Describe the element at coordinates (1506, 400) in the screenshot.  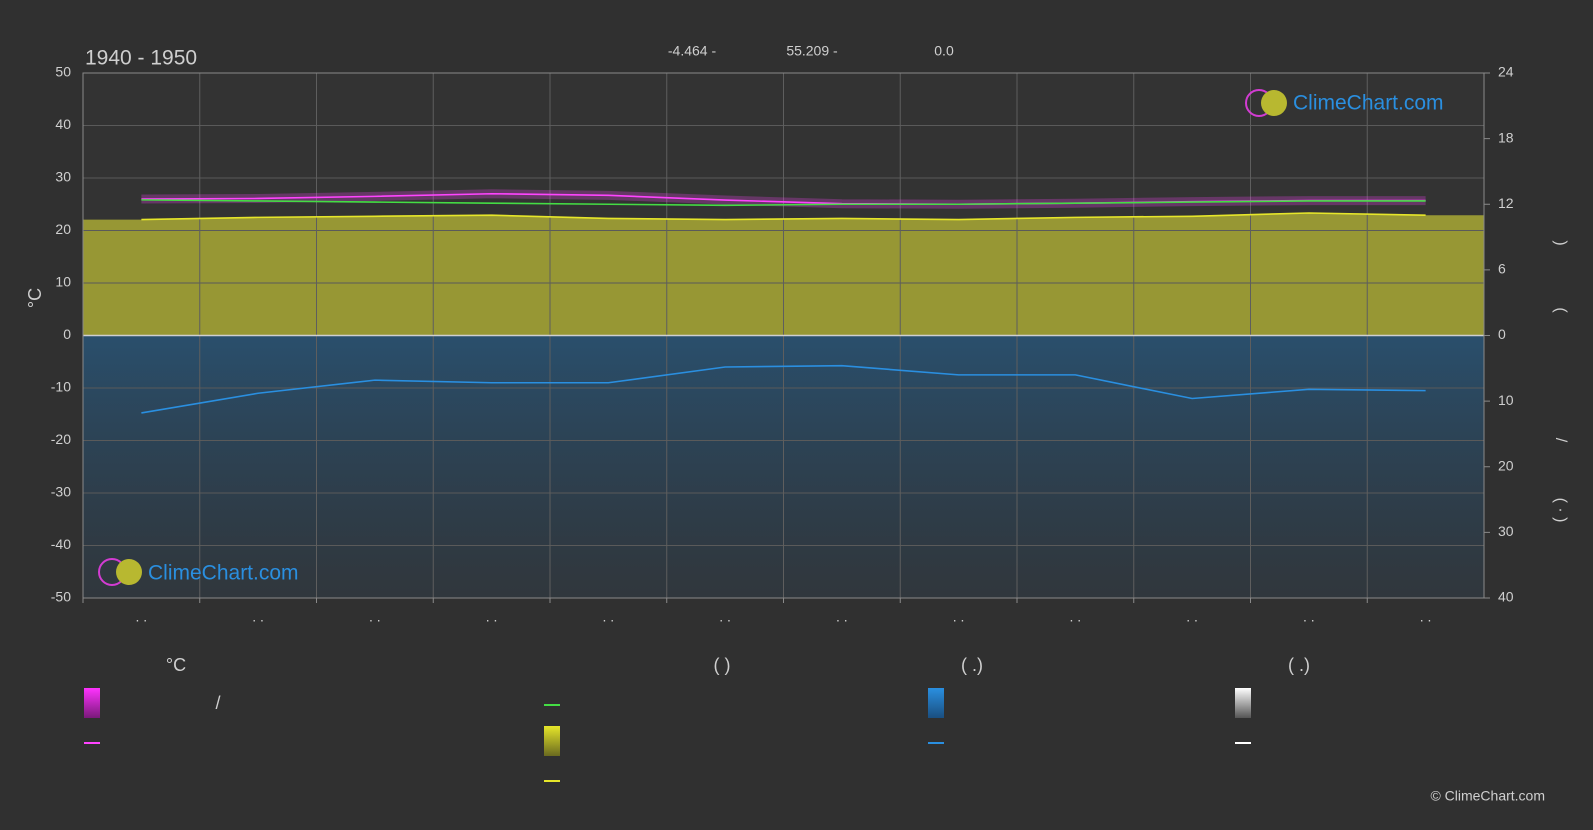
I see `y3-tick-label: 10` at that location.